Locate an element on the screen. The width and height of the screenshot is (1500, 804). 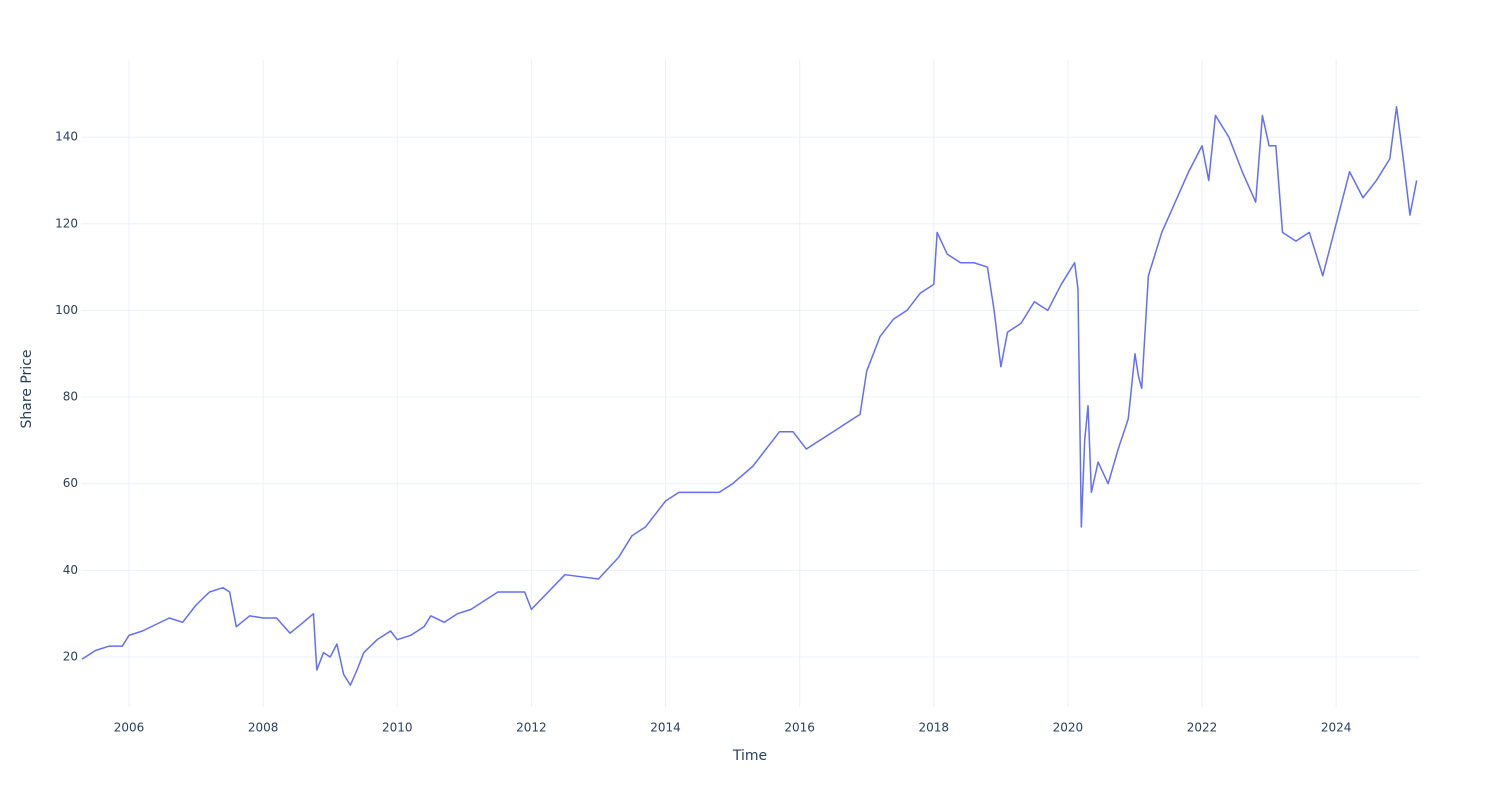
x-tick-label: 2012 is located at coordinates (531, 728).